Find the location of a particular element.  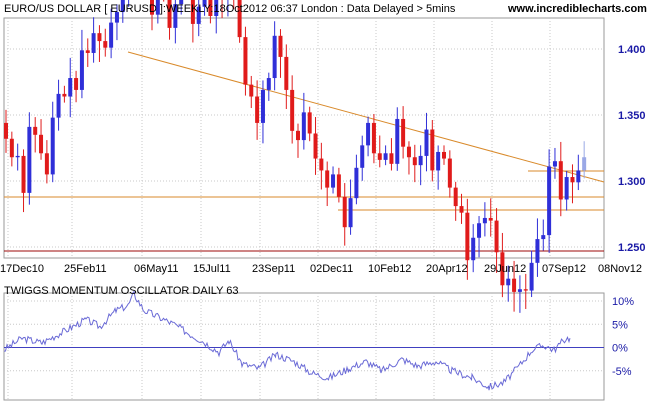

oscillator-tick-label: 10% is located at coordinates (623, 302).